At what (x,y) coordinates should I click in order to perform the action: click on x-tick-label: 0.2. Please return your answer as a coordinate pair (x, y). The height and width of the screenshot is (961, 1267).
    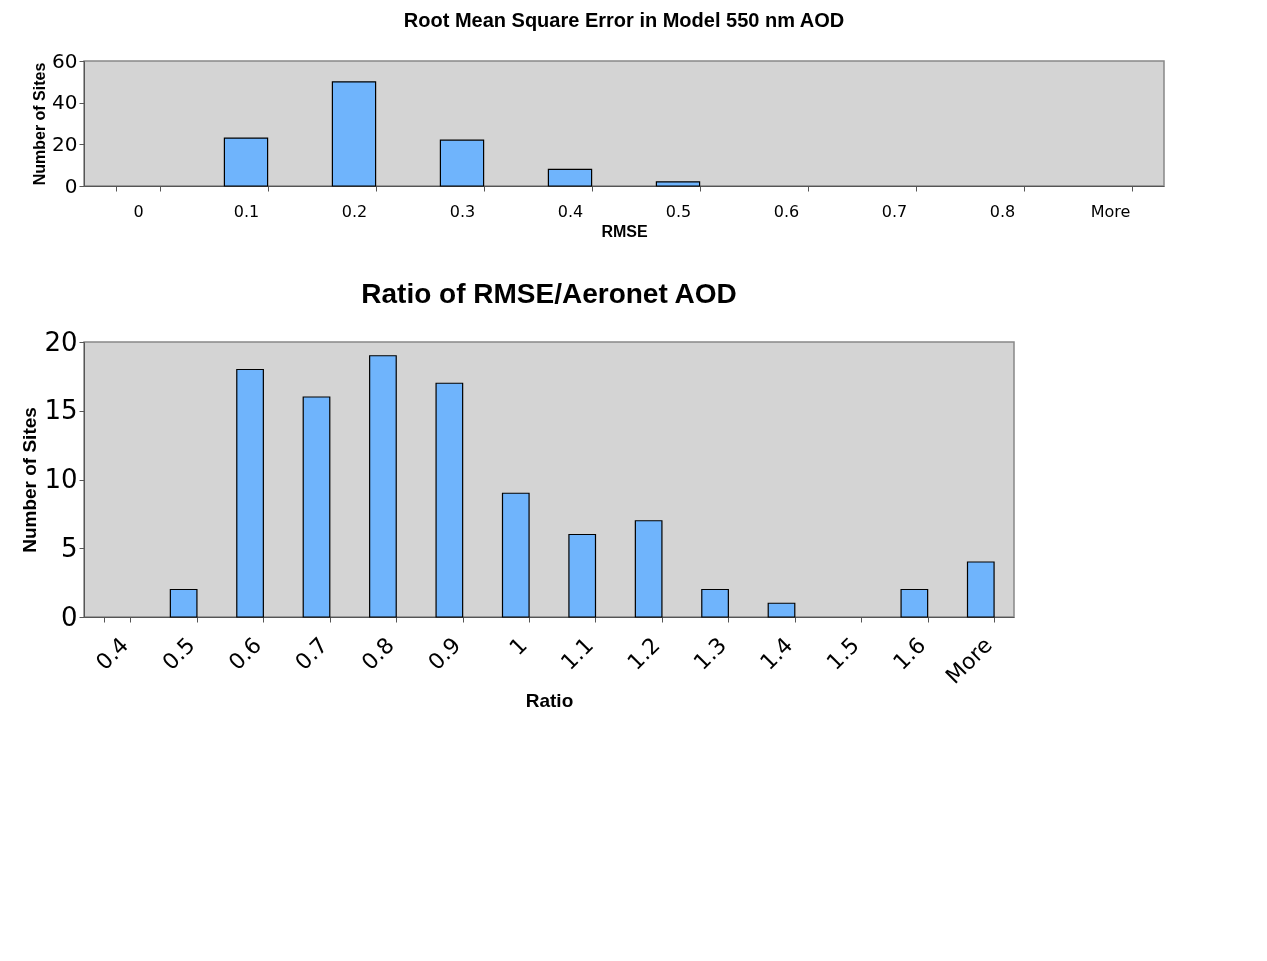
    Looking at the image, I should click on (354, 211).